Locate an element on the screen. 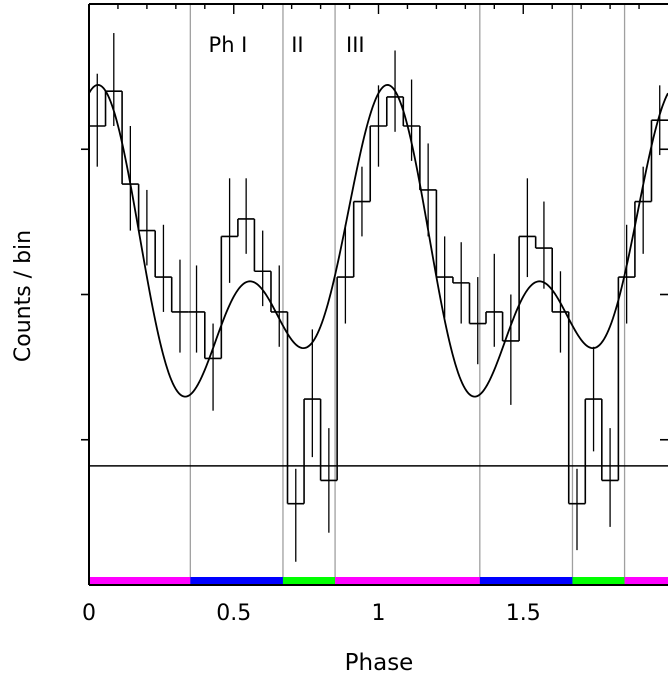  x-axis-label: Phase is located at coordinates (379, 663).